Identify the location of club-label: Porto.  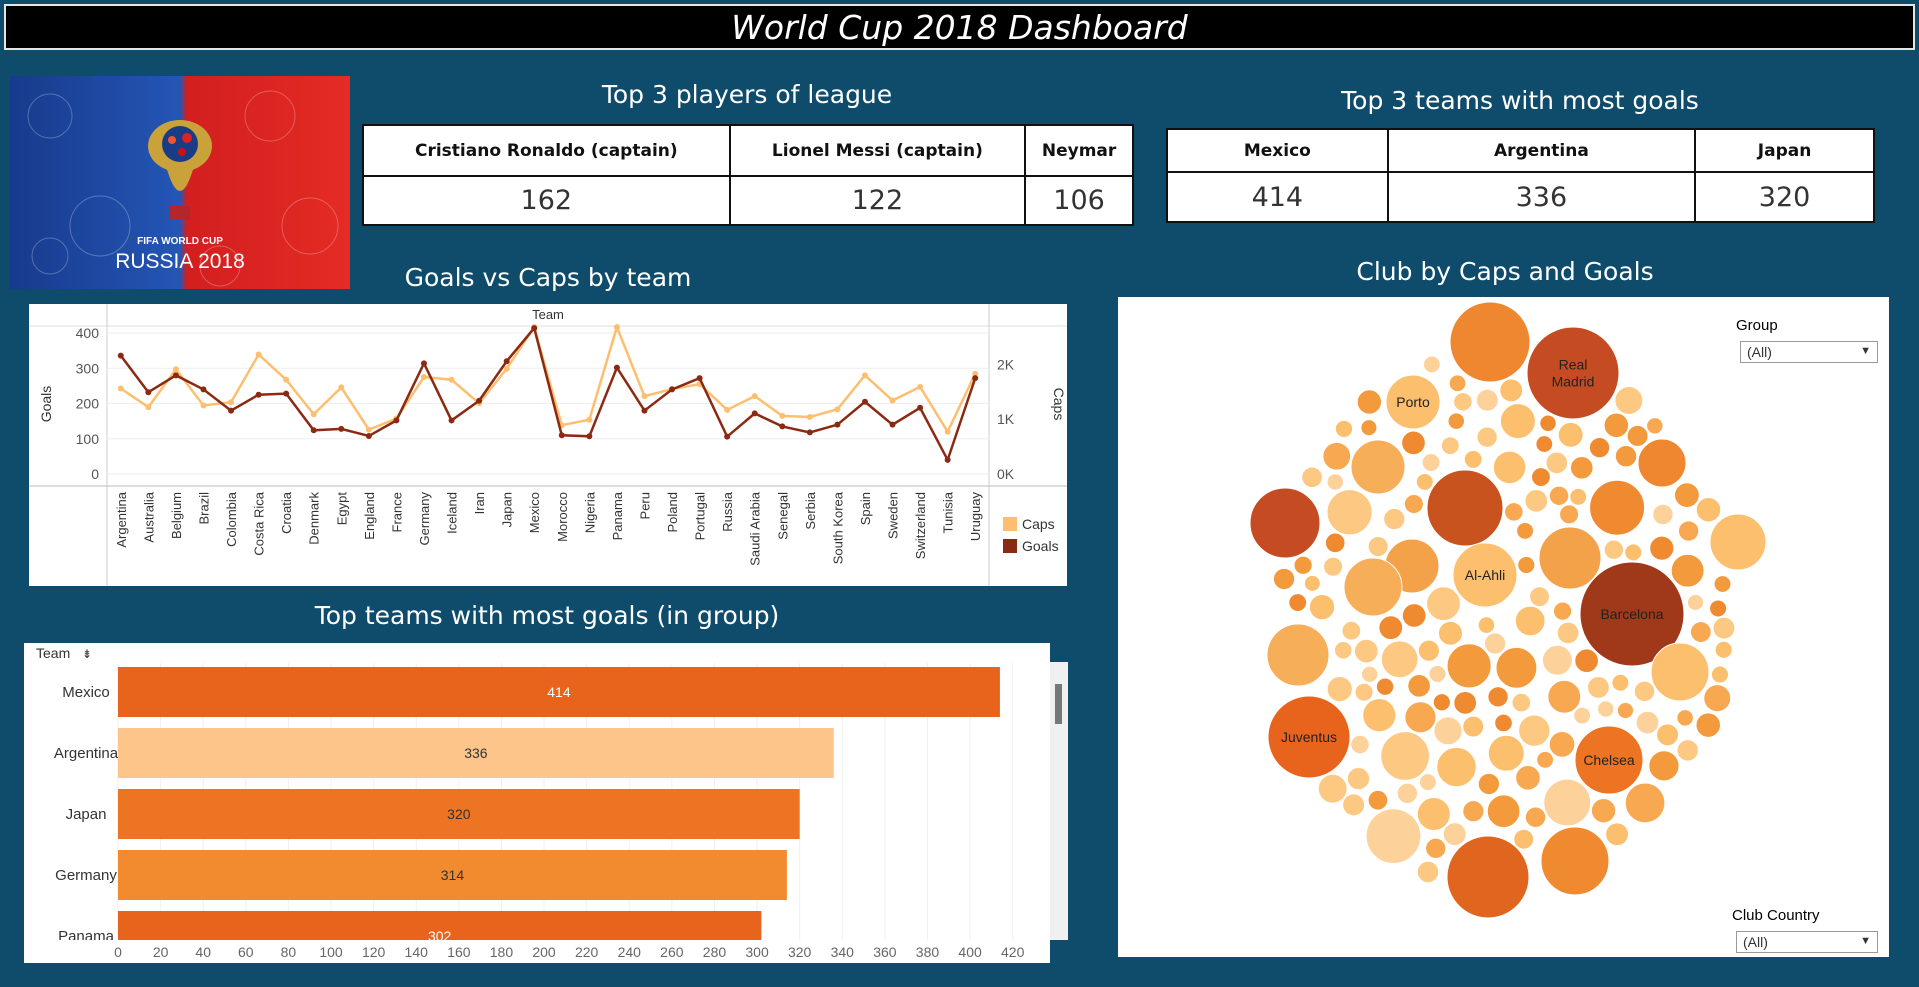
(1413, 402).